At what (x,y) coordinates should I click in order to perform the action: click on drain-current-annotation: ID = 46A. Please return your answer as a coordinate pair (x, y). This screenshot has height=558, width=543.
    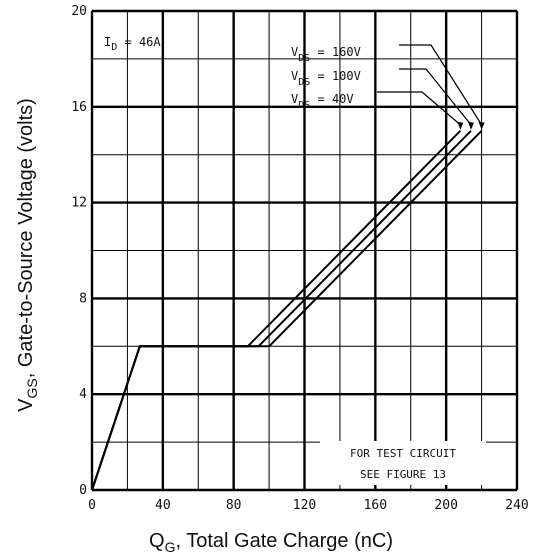
    Looking at the image, I should click on (132, 44).